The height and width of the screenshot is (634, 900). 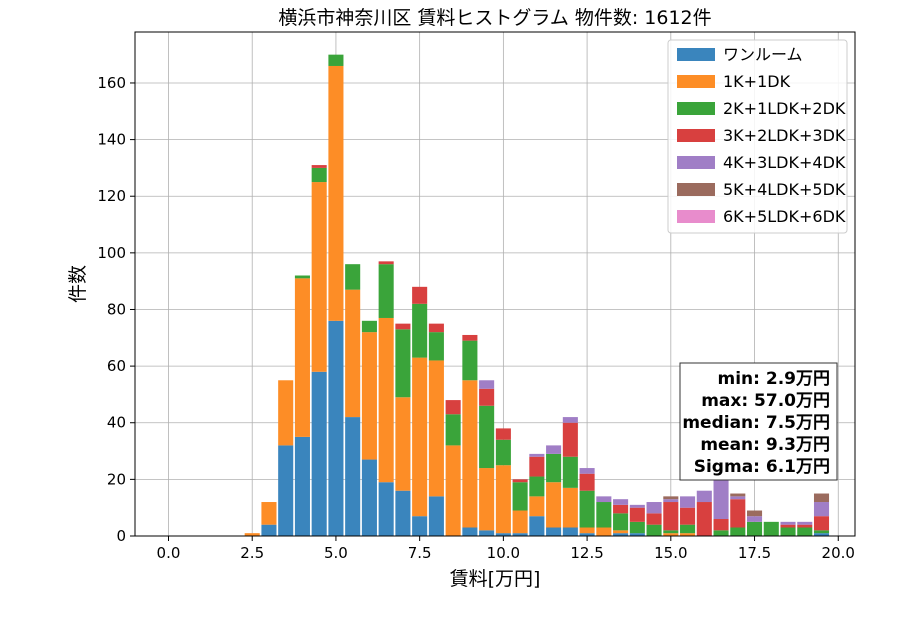 What do you see at coordinates (784, 189) in the screenshot?
I see `legend-label: 5K+4LDK+5DK` at bounding box center [784, 189].